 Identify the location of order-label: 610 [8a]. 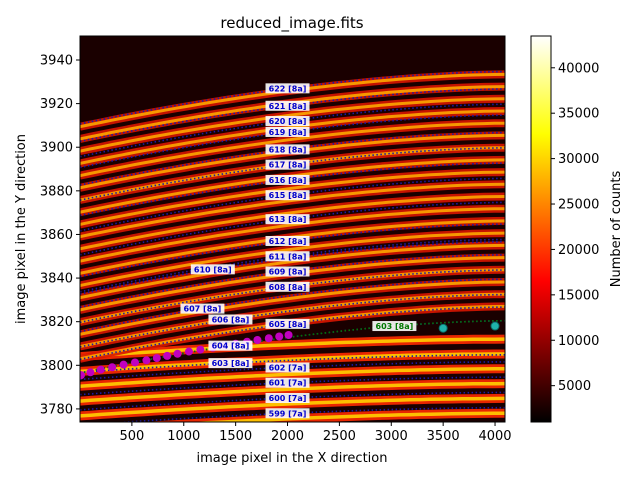
(212, 269).